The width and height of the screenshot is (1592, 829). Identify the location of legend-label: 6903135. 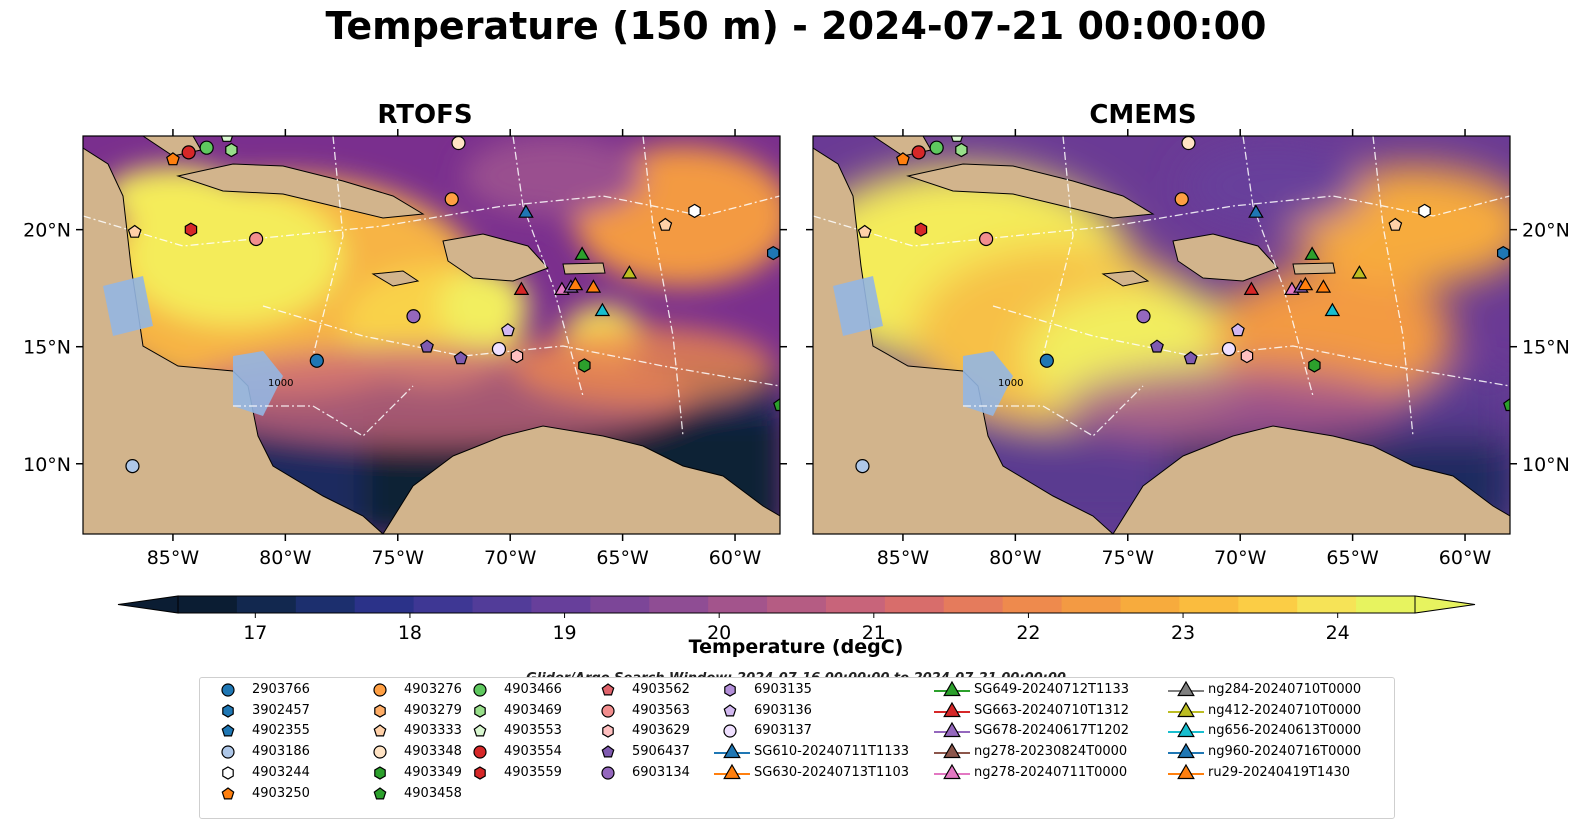
(783, 689).